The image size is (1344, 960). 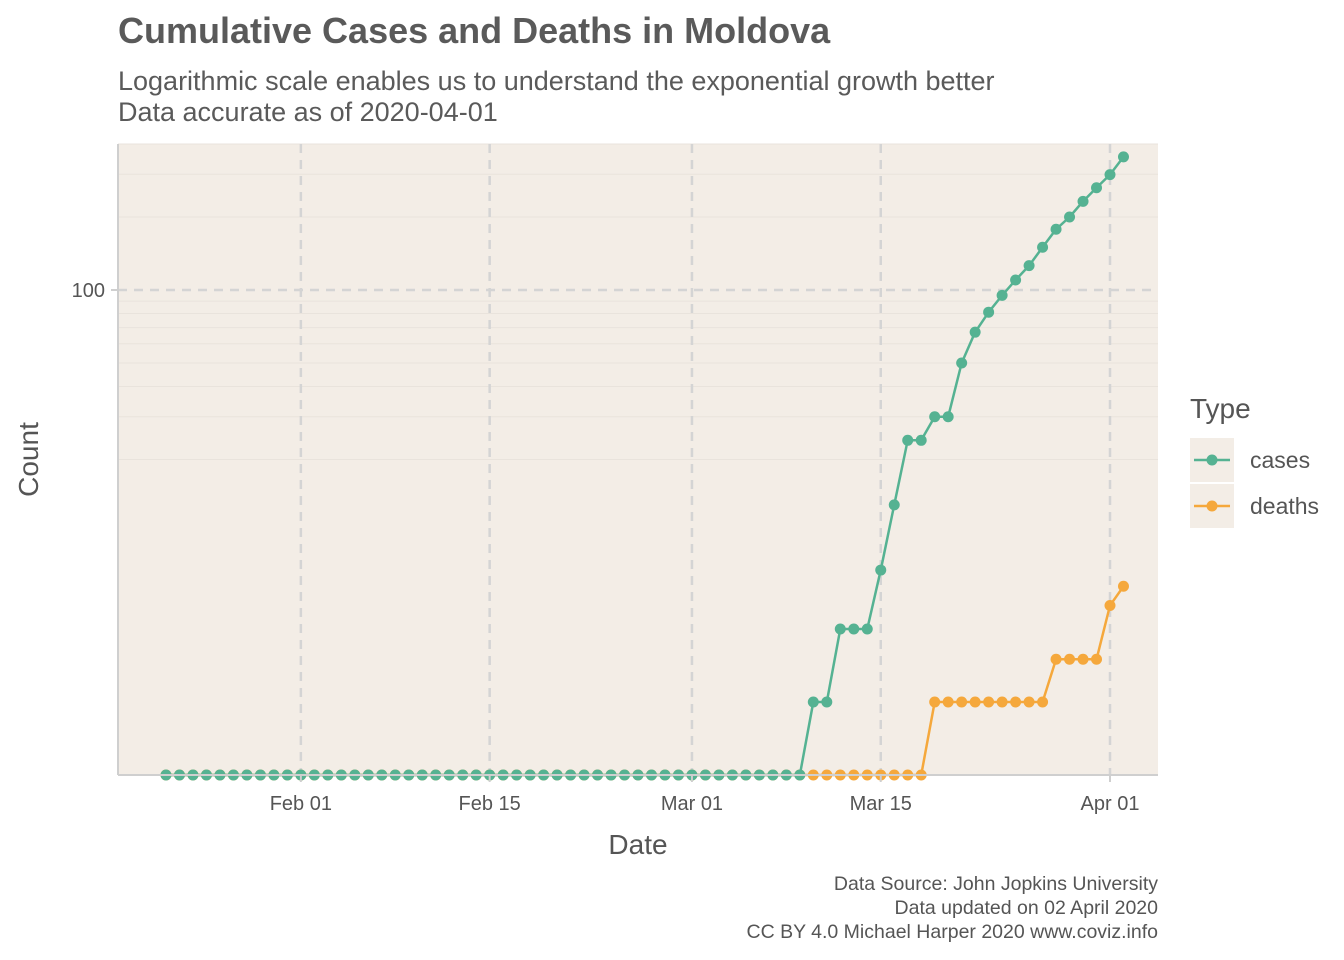 What do you see at coordinates (308, 112) in the screenshot?
I see `chart-subtitle-line-2: Data accurate as of 2020-04-01` at bounding box center [308, 112].